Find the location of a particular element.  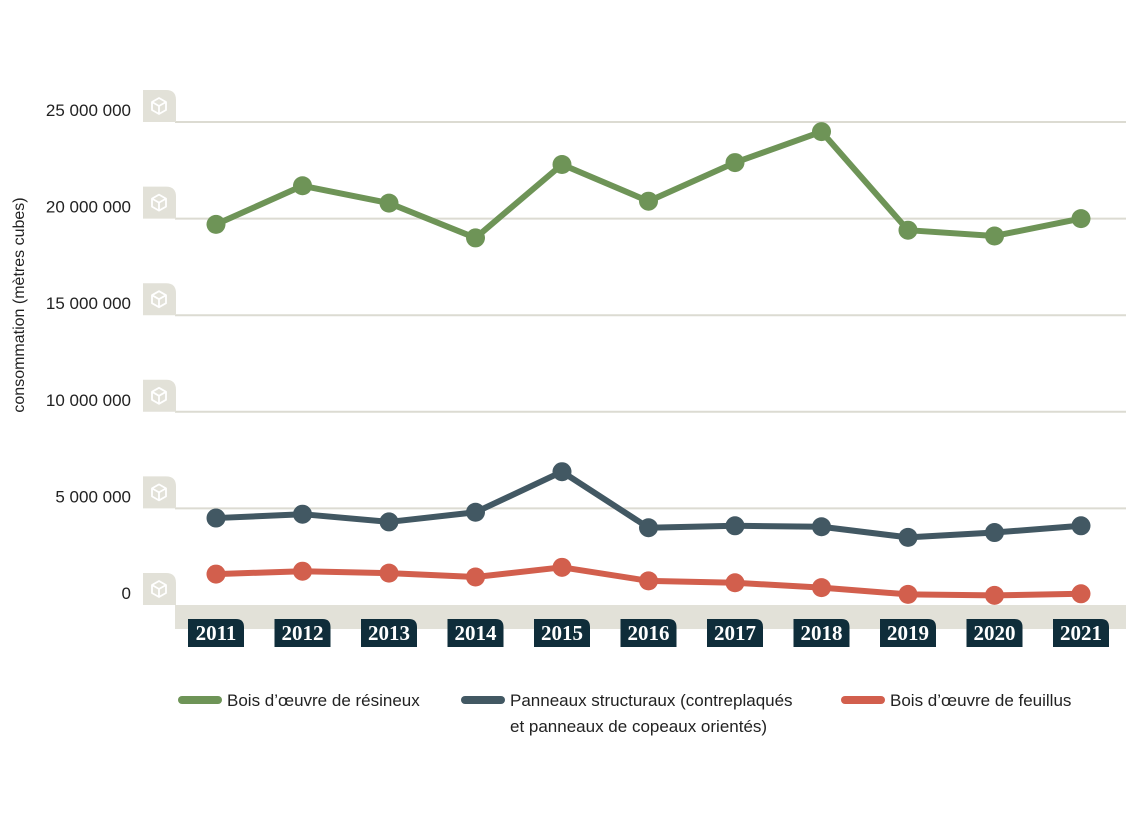

legend-label: Bois d’œuvre de feuillus is located at coordinates (980, 700).